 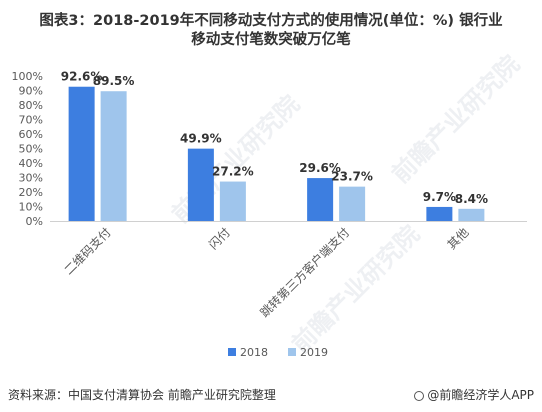 I want to click on x-category-label: 跳转第三方客户端支付, so click(x=304, y=272).